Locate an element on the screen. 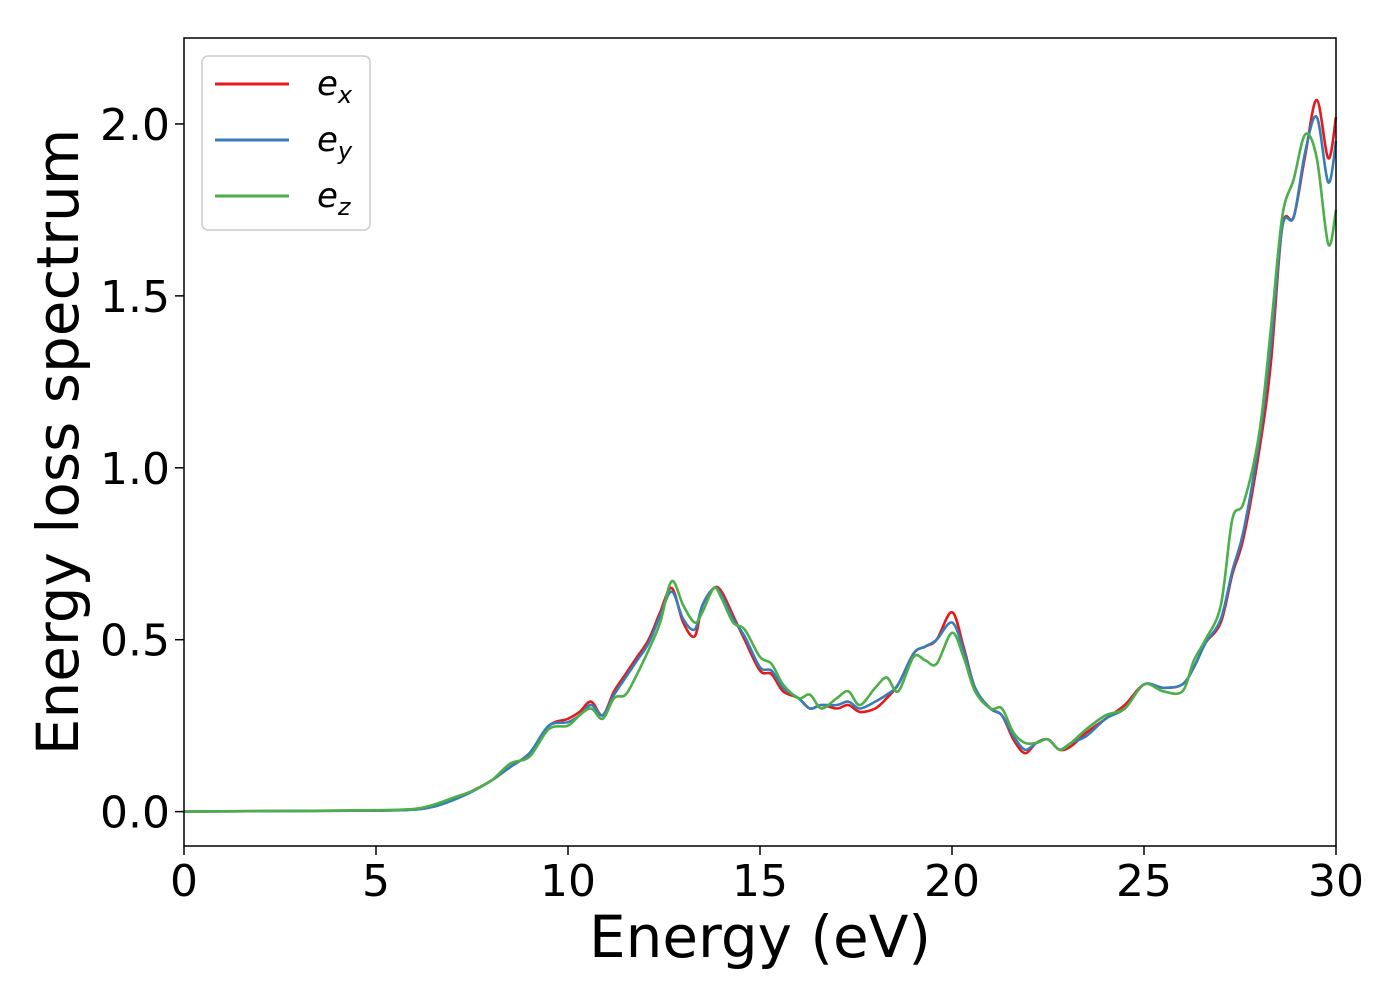 This screenshot has width=1400, height=1000. x-tick-label: 30 is located at coordinates (1336, 881).